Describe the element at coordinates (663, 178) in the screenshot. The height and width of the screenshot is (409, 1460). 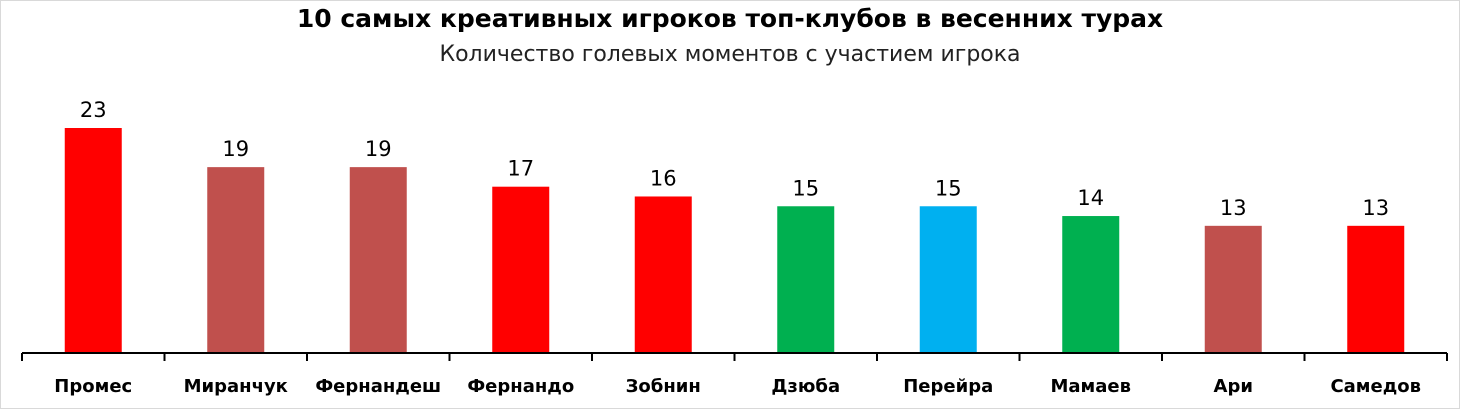
I see `bar-value-label: 16` at that location.